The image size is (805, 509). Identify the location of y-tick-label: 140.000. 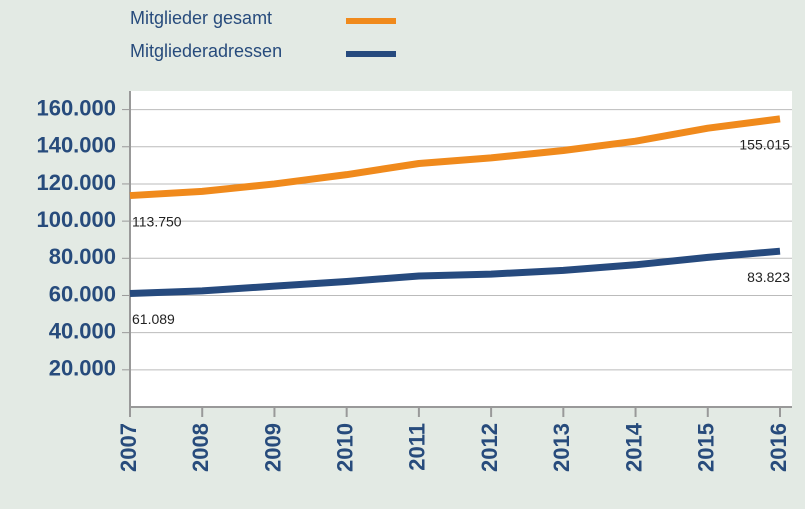
(76, 145).